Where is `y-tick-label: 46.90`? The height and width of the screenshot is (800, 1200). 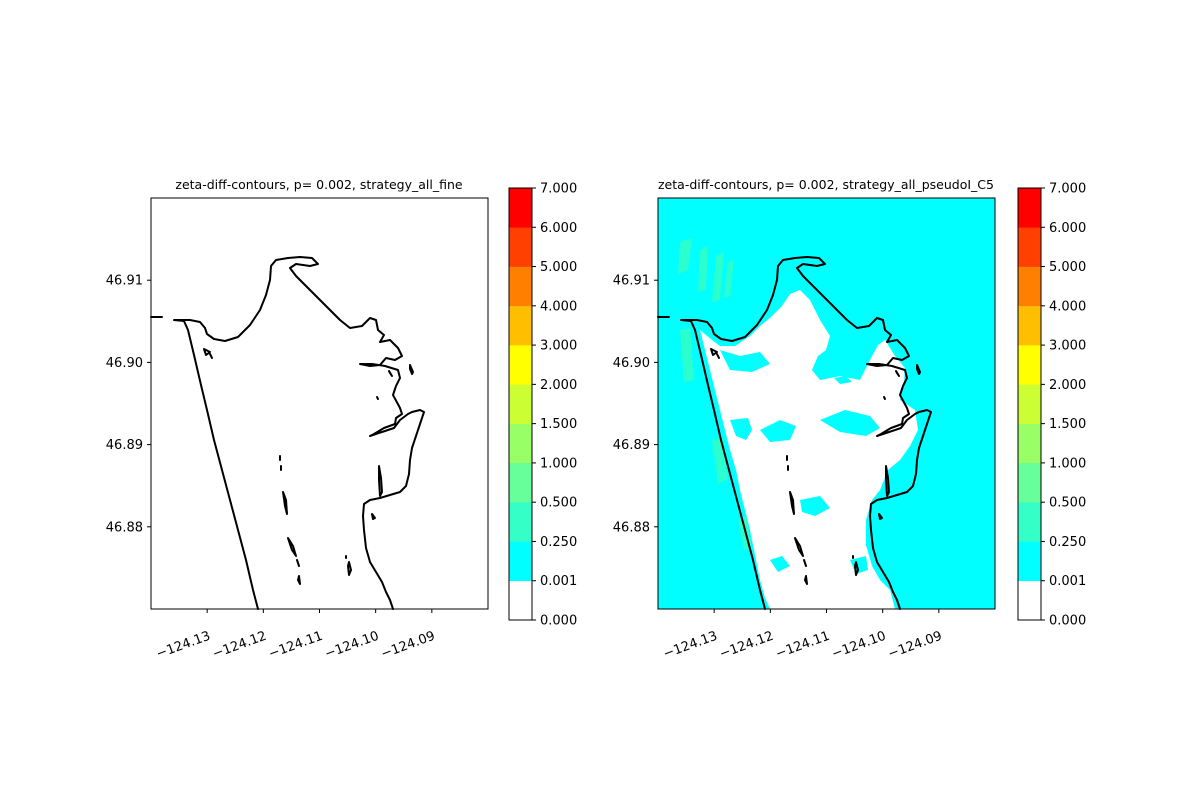 y-tick-label: 46.90 is located at coordinates (124, 363).